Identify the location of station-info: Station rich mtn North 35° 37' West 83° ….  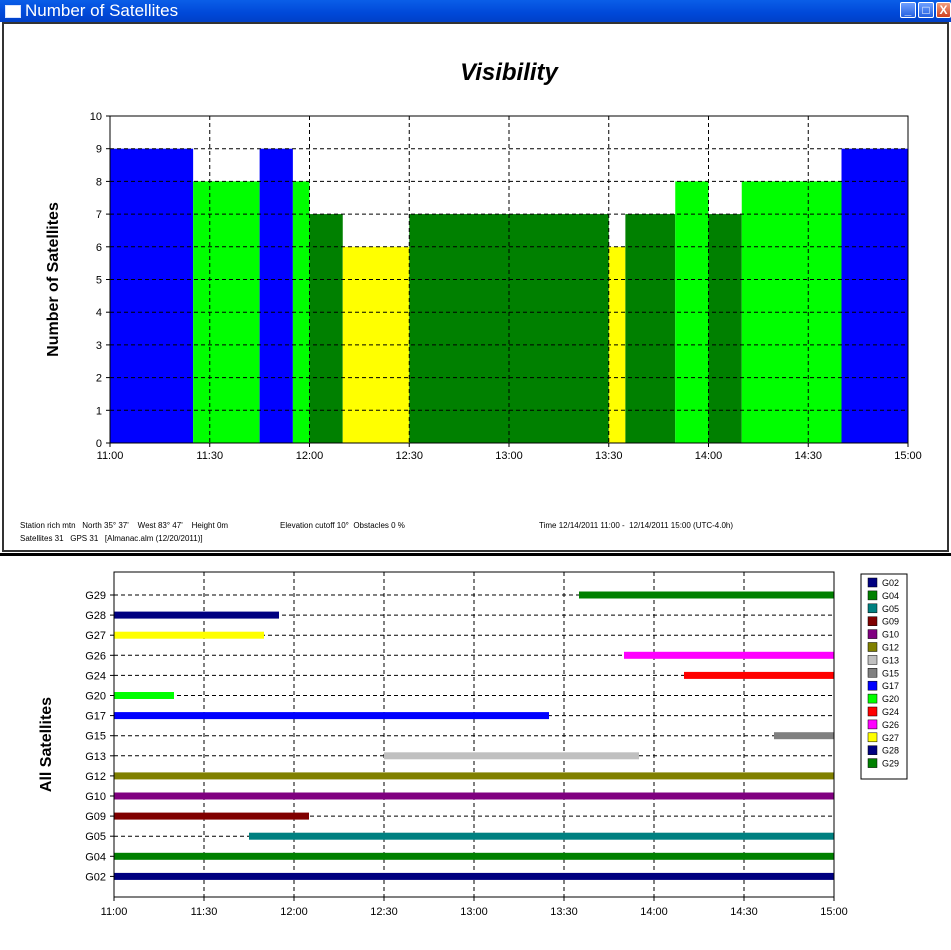
(124, 525).